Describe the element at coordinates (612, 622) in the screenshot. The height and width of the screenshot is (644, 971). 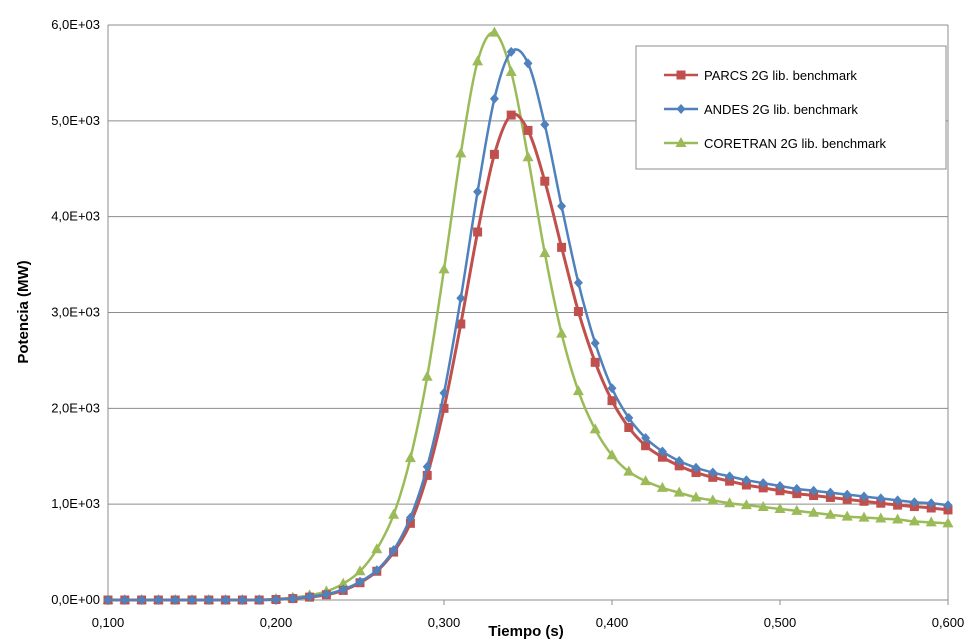
I see `x-tick-label: 0,400` at that location.